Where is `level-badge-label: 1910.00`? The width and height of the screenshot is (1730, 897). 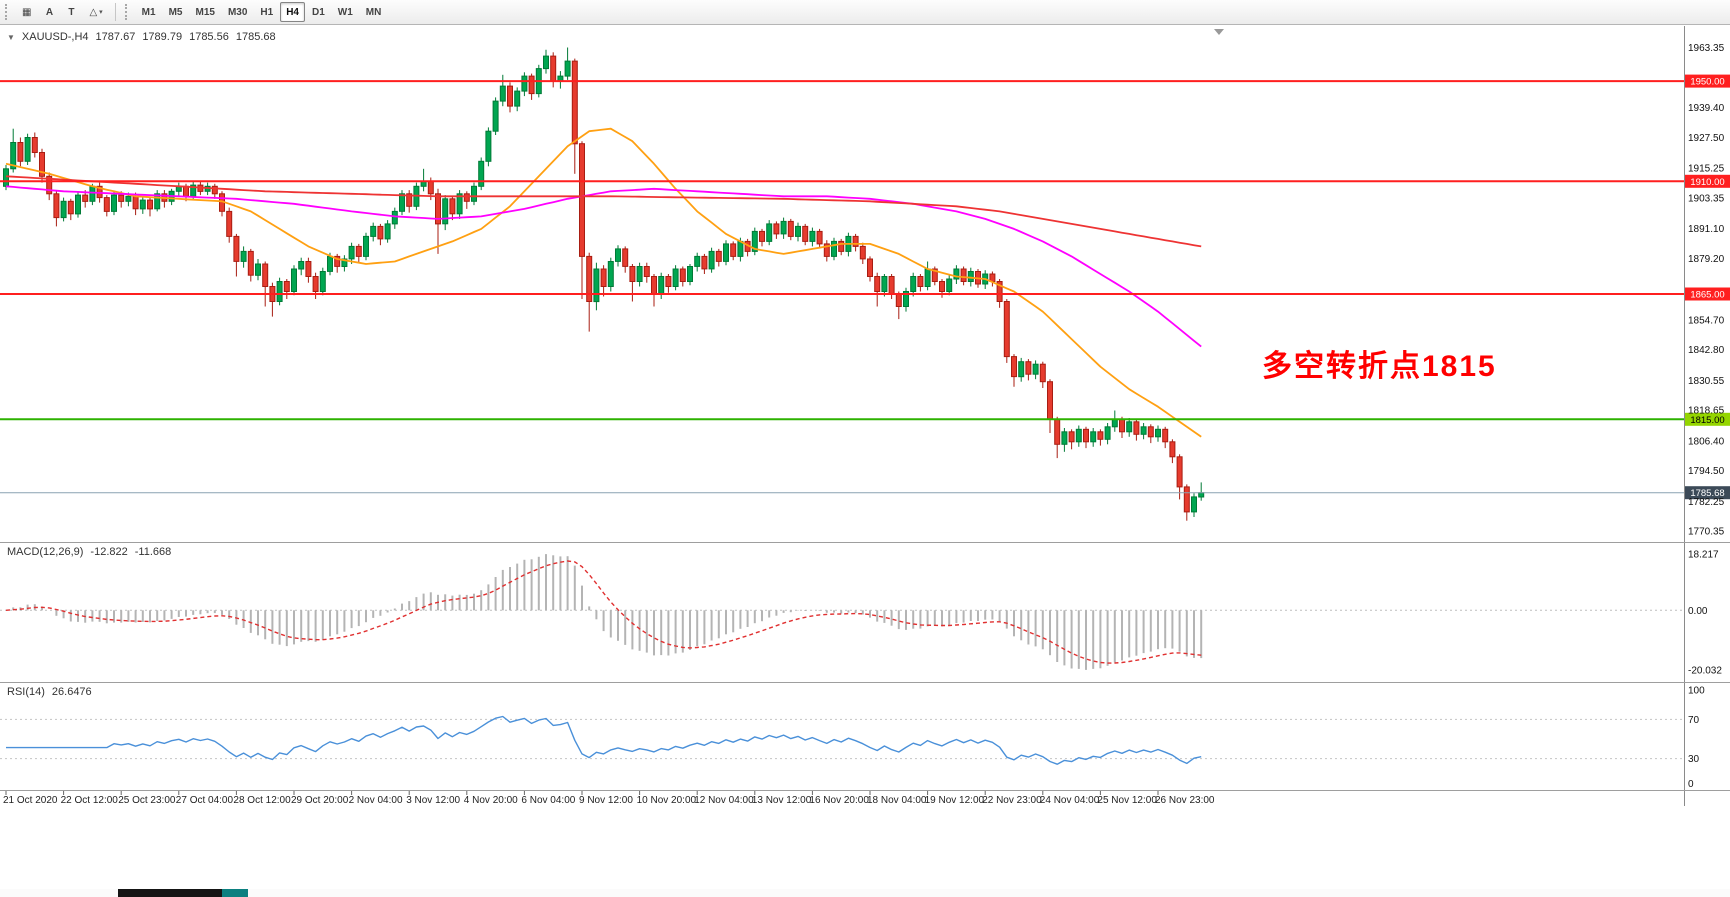 level-badge-label: 1910.00 is located at coordinates (1707, 182).